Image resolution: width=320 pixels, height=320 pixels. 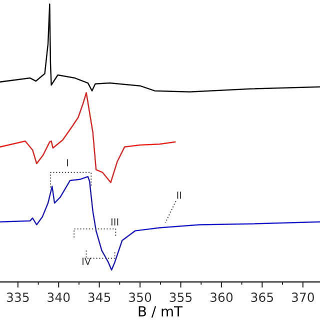 I want to click on x-tick-label: 345, so click(x=99, y=297).